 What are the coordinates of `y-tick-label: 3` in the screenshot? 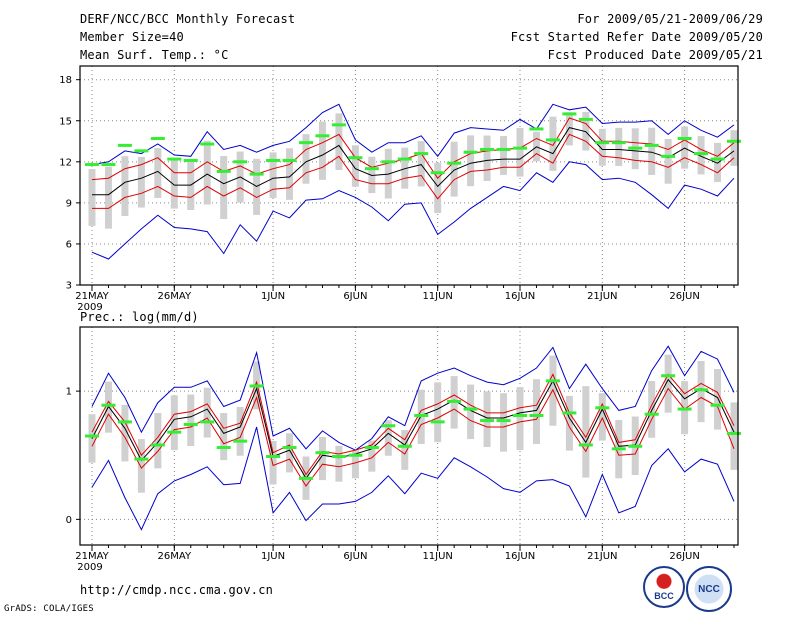 It's located at (69, 286).